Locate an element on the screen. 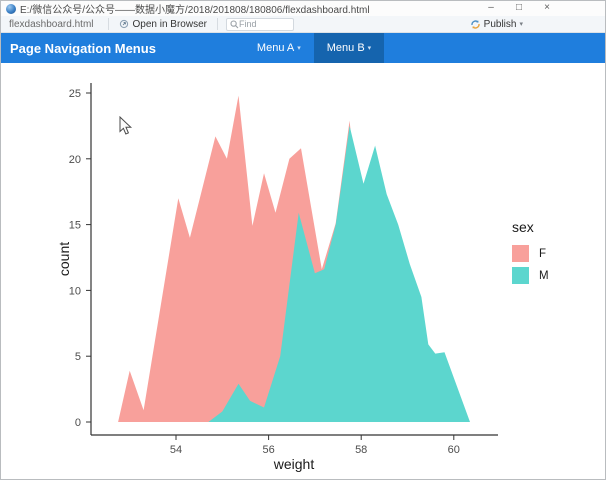 The image size is (606, 480). close-button: × is located at coordinates (547, 7).